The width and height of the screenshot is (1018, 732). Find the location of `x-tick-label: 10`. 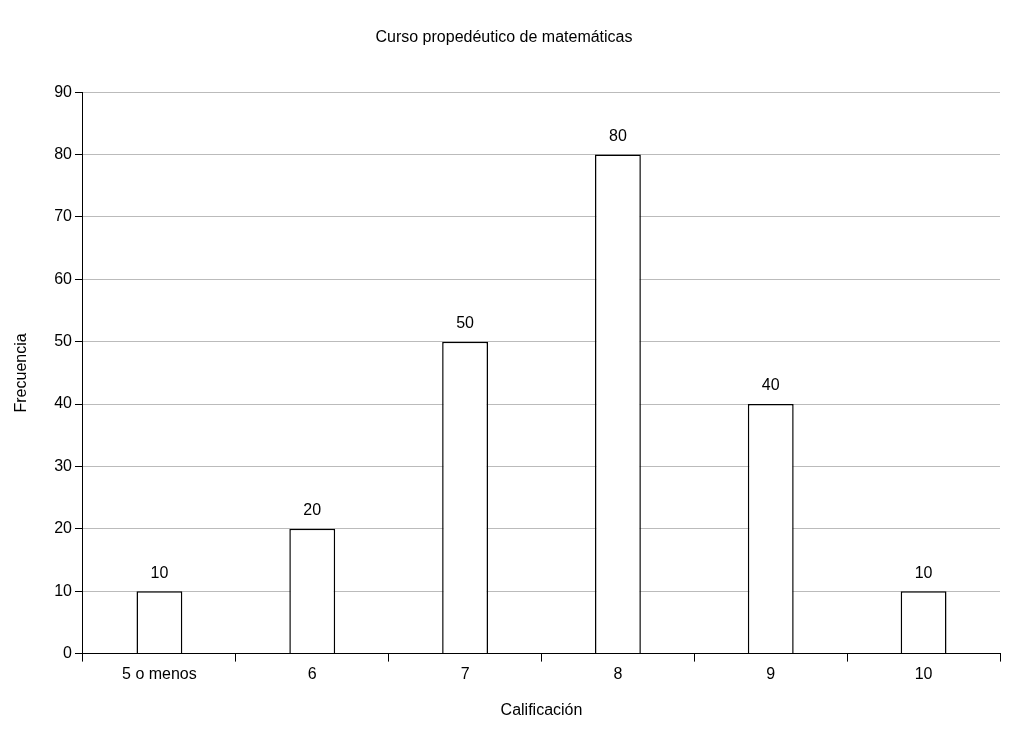

x-tick-label: 10 is located at coordinates (923, 673).